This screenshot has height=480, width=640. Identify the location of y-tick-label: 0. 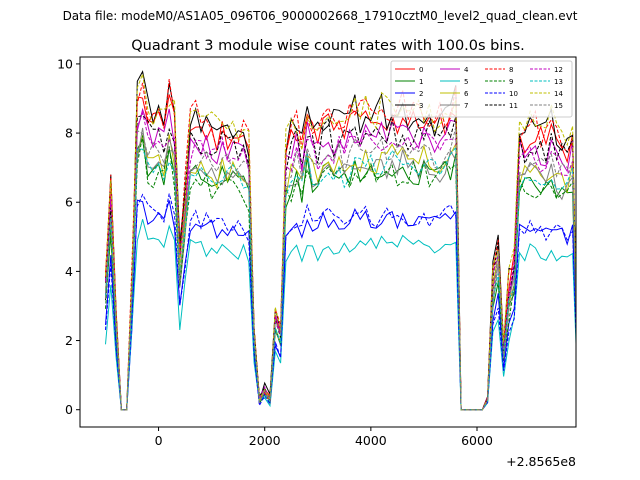
(69, 409).